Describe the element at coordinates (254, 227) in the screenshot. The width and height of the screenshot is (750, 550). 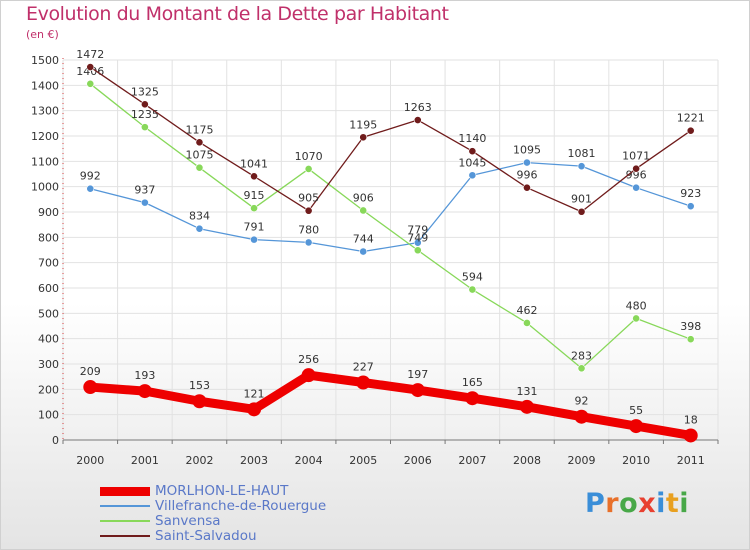
I see `data-label-villefranche-de-rouergue: 791` at that location.